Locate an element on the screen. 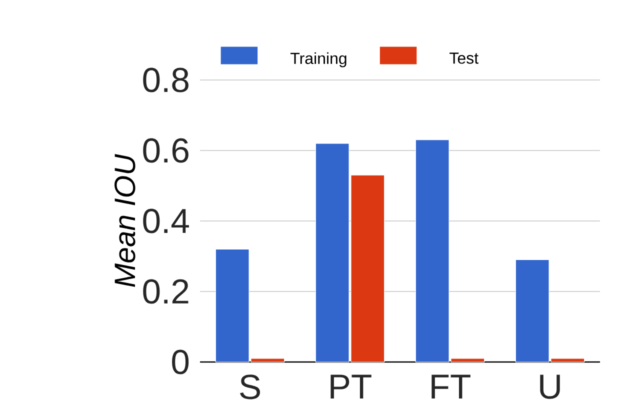 The width and height of the screenshot is (617, 420). x-tick-label: PT is located at coordinates (351, 386).